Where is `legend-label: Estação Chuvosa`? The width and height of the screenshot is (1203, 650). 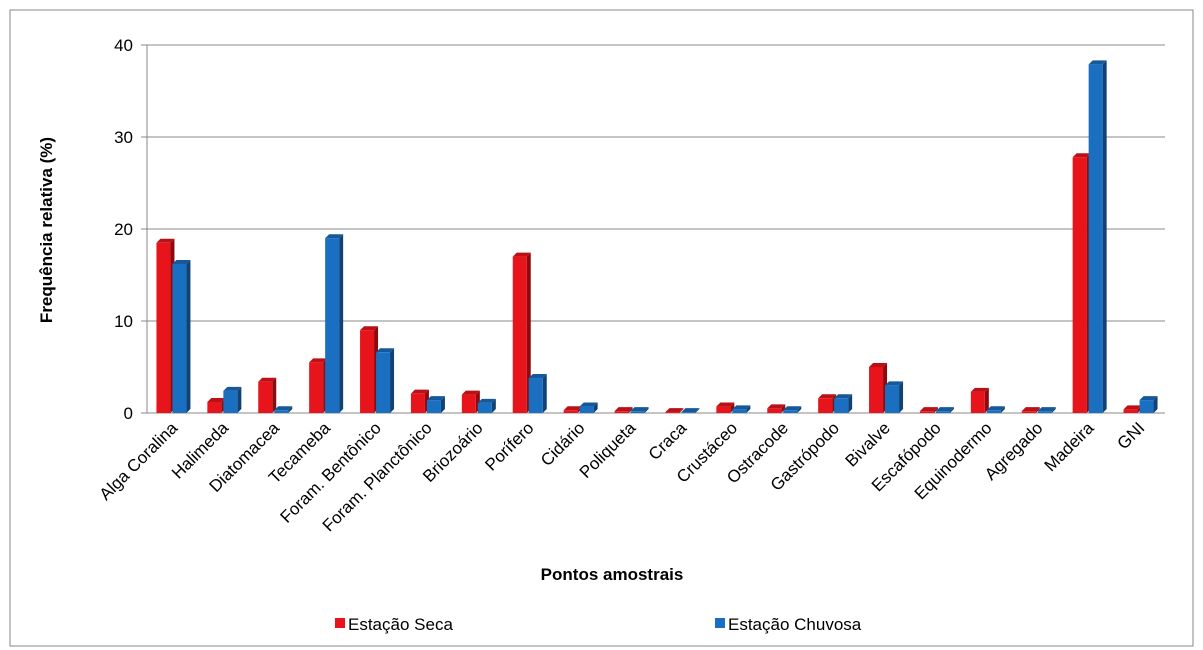
legend-label: Estação Chuvosa is located at coordinates (795, 624).